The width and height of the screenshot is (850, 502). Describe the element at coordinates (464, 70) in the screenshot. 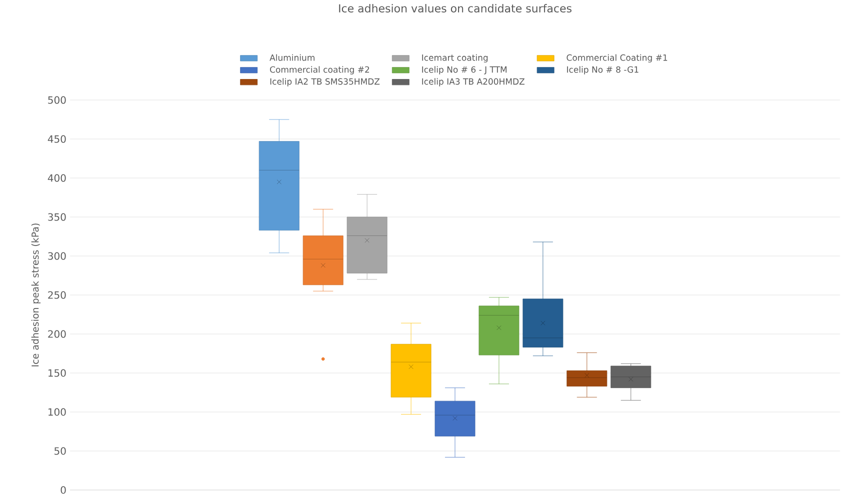

I see `legend-label: Icelip No # 6 - J TTM` at that location.